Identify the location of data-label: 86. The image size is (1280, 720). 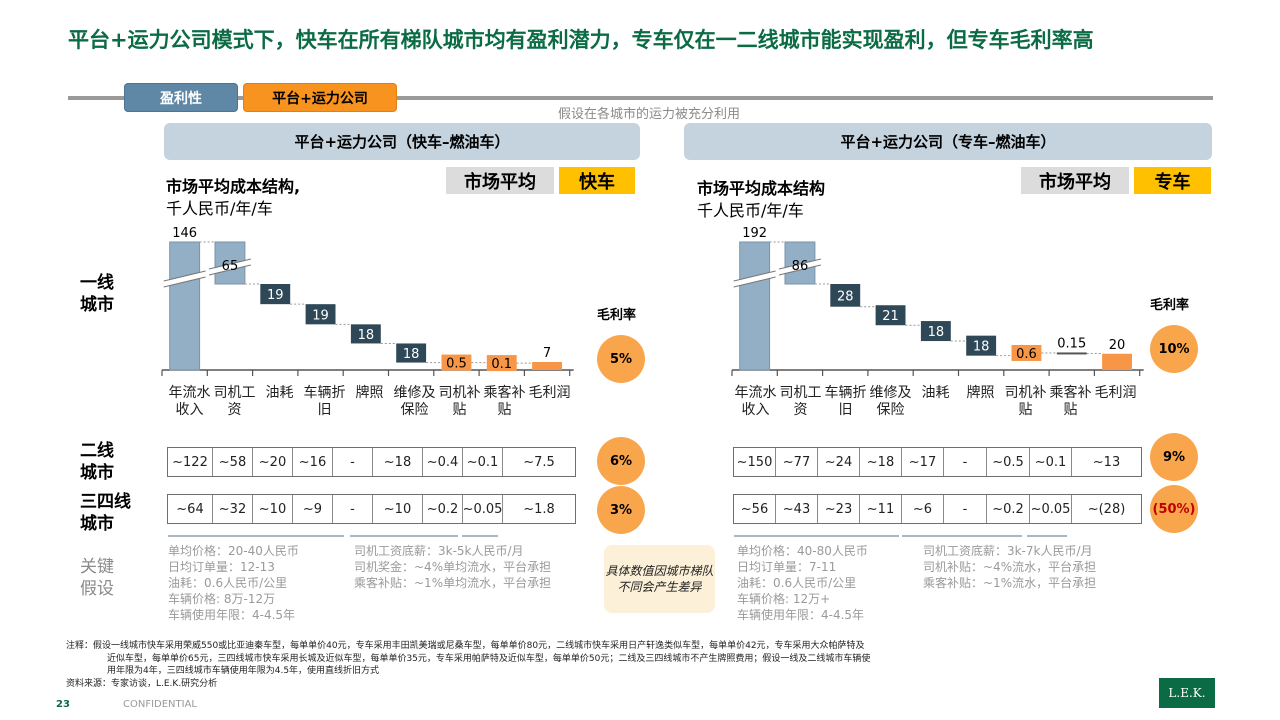
(800, 266).